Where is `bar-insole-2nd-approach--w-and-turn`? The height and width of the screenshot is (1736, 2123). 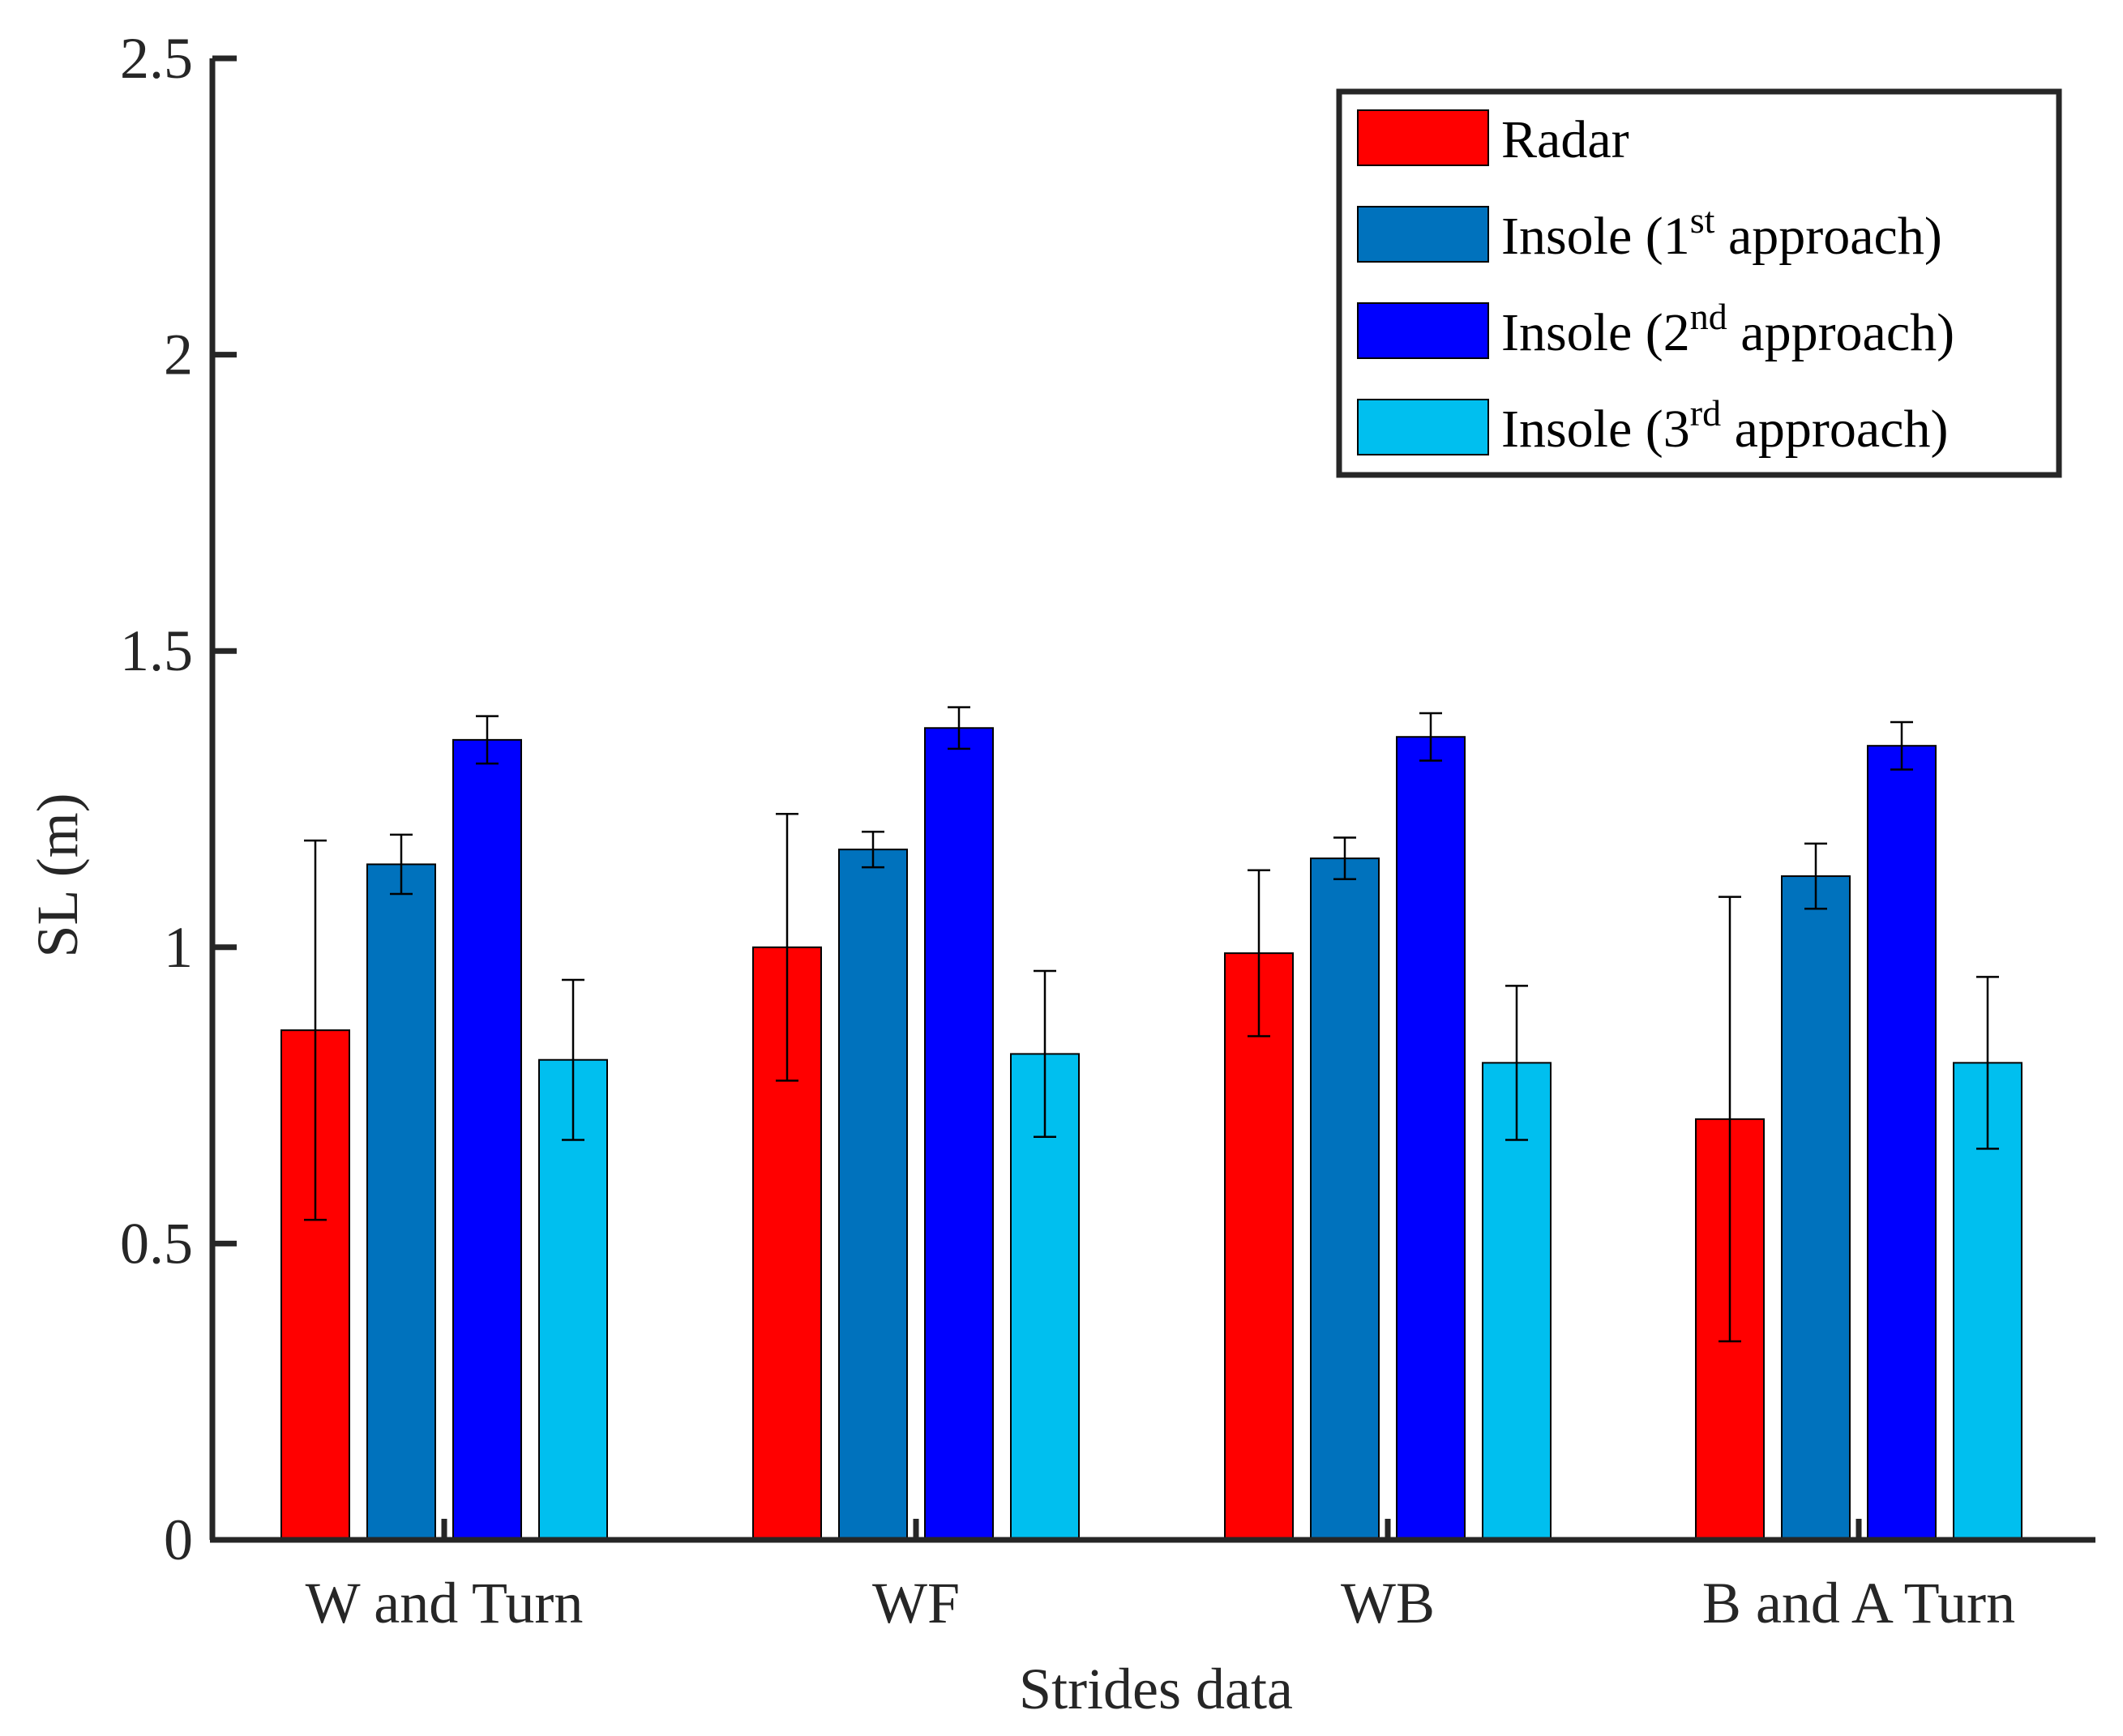 bar-insole-2nd-approach--w-and-turn is located at coordinates (487, 1139).